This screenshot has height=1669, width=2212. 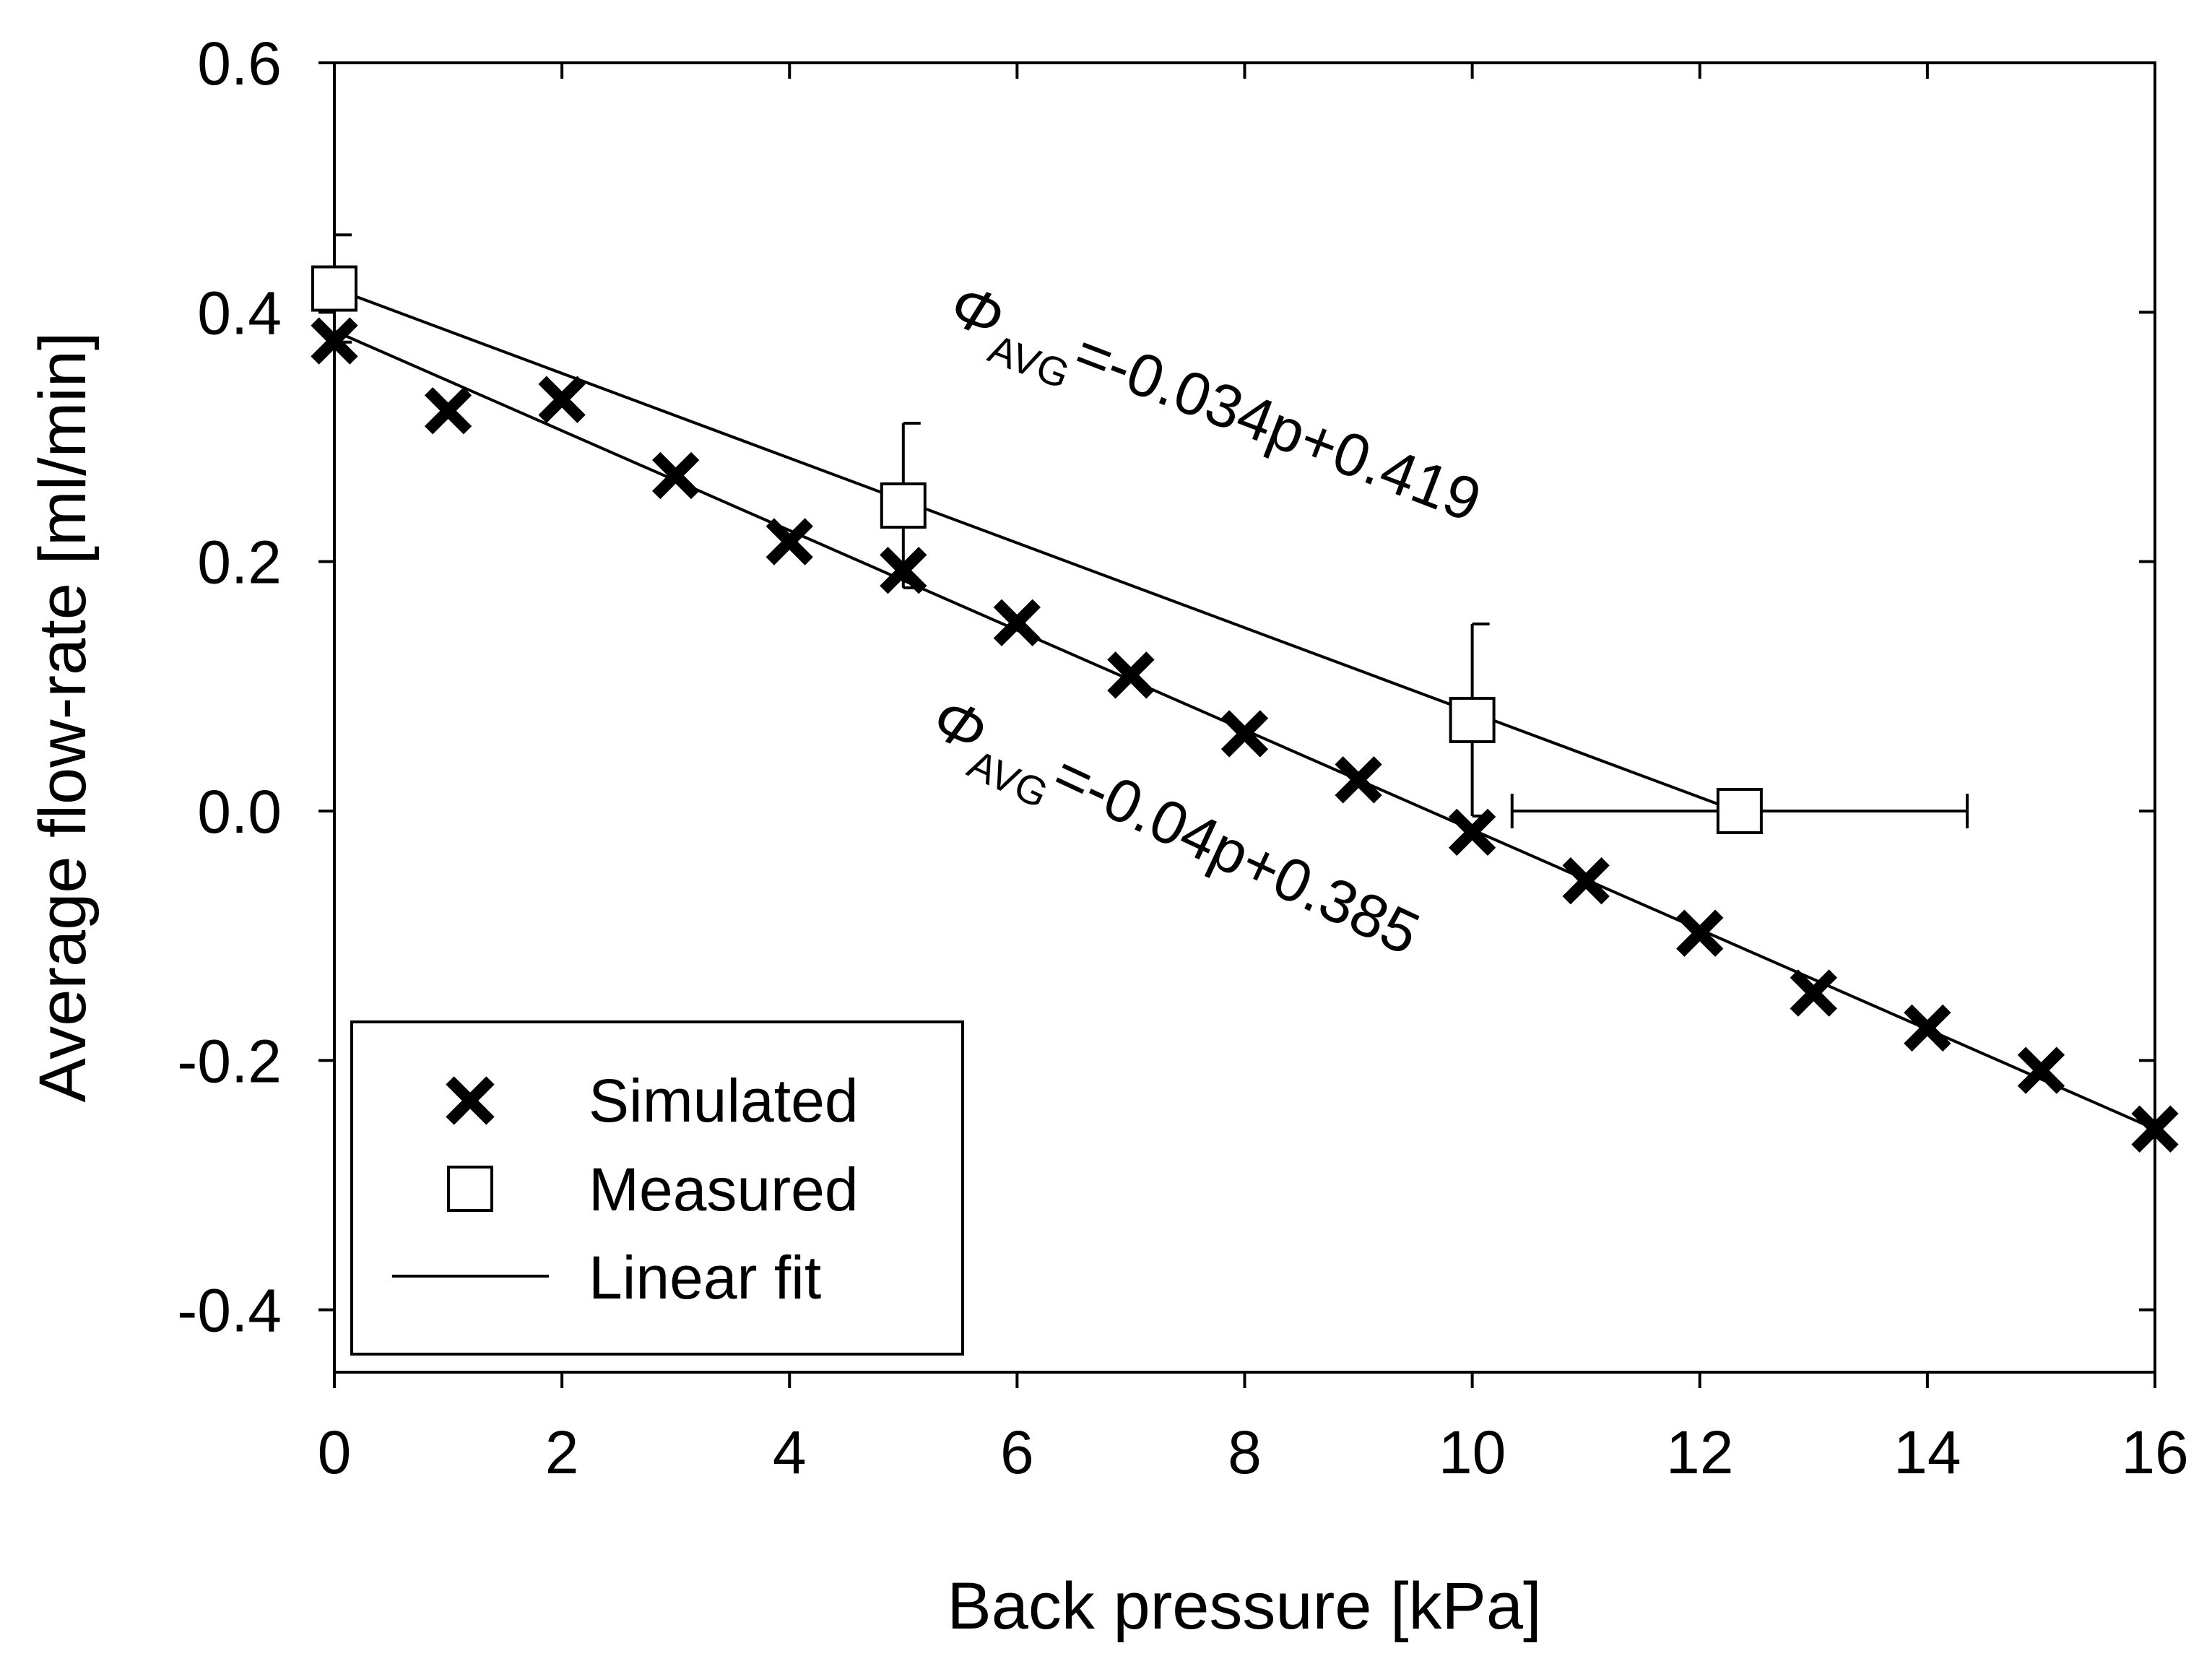 I want to click on svg-text: ΦAVG=-0.04p+0.385, so click(x=1172, y=833).